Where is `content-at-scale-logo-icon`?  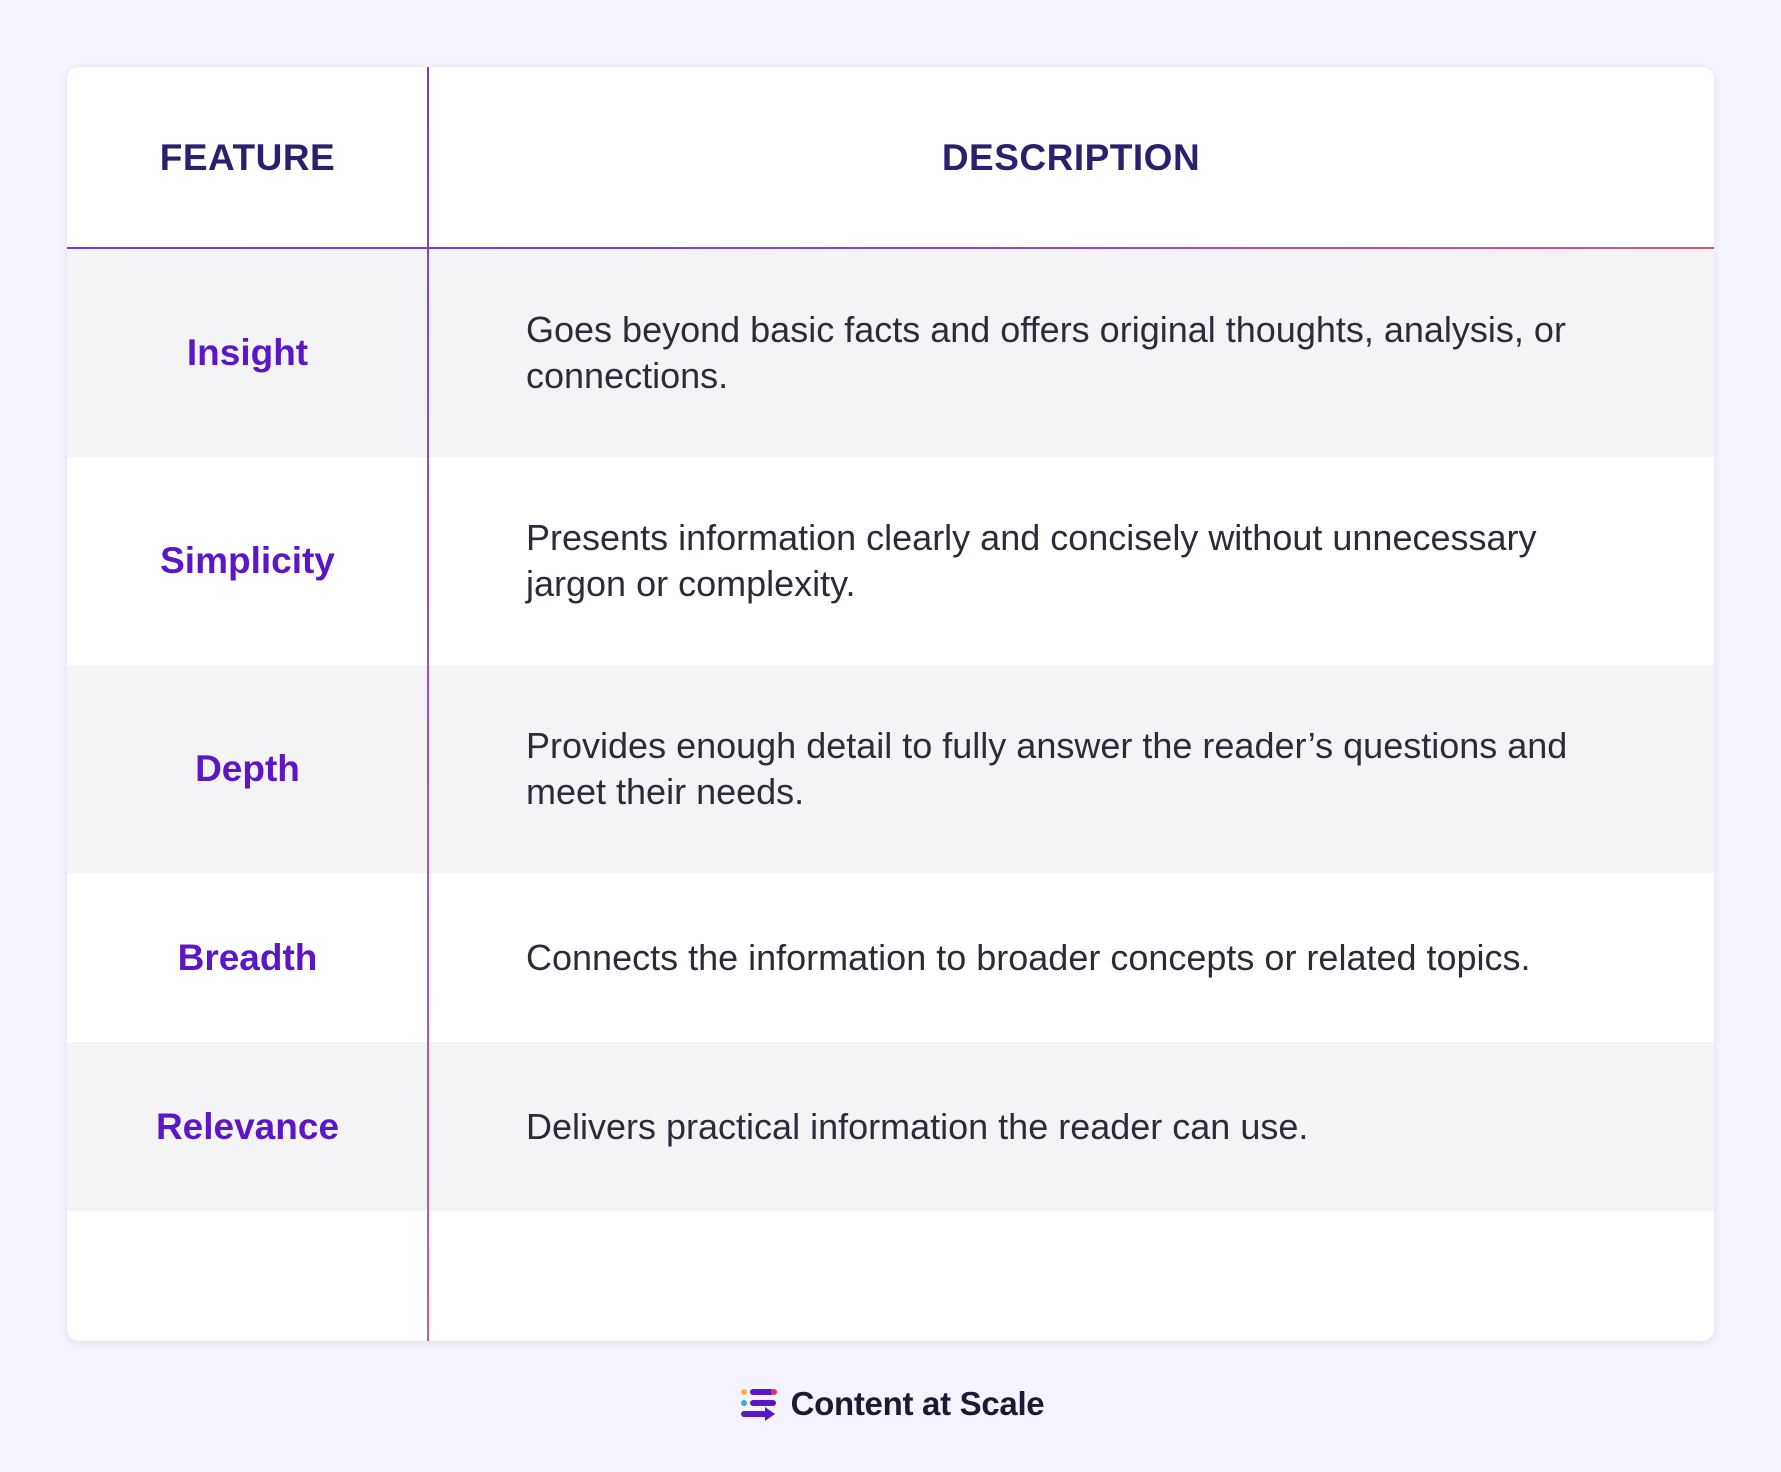
content-at-scale-logo-icon is located at coordinates (758, 1405).